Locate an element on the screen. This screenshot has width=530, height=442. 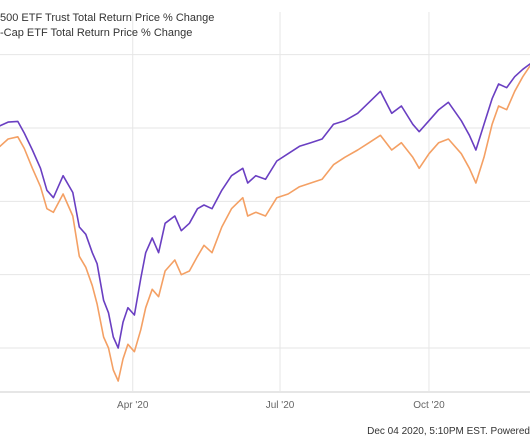
x-tick-label-1: Jul '20 is located at coordinates (280, 405).